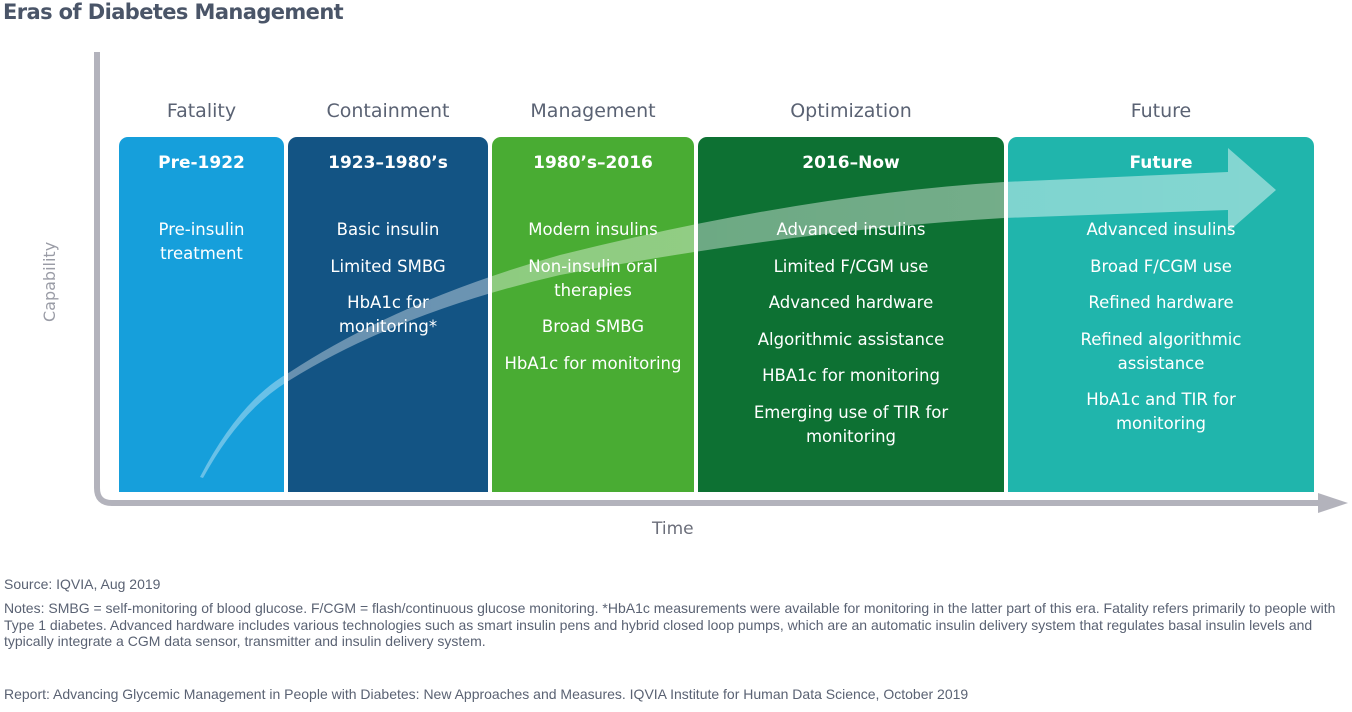 This screenshot has width=1352, height=712. What do you see at coordinates (593, 229) in the screenshot?
I see `era-item: Modern insulins` at bounding box center [593, 229].